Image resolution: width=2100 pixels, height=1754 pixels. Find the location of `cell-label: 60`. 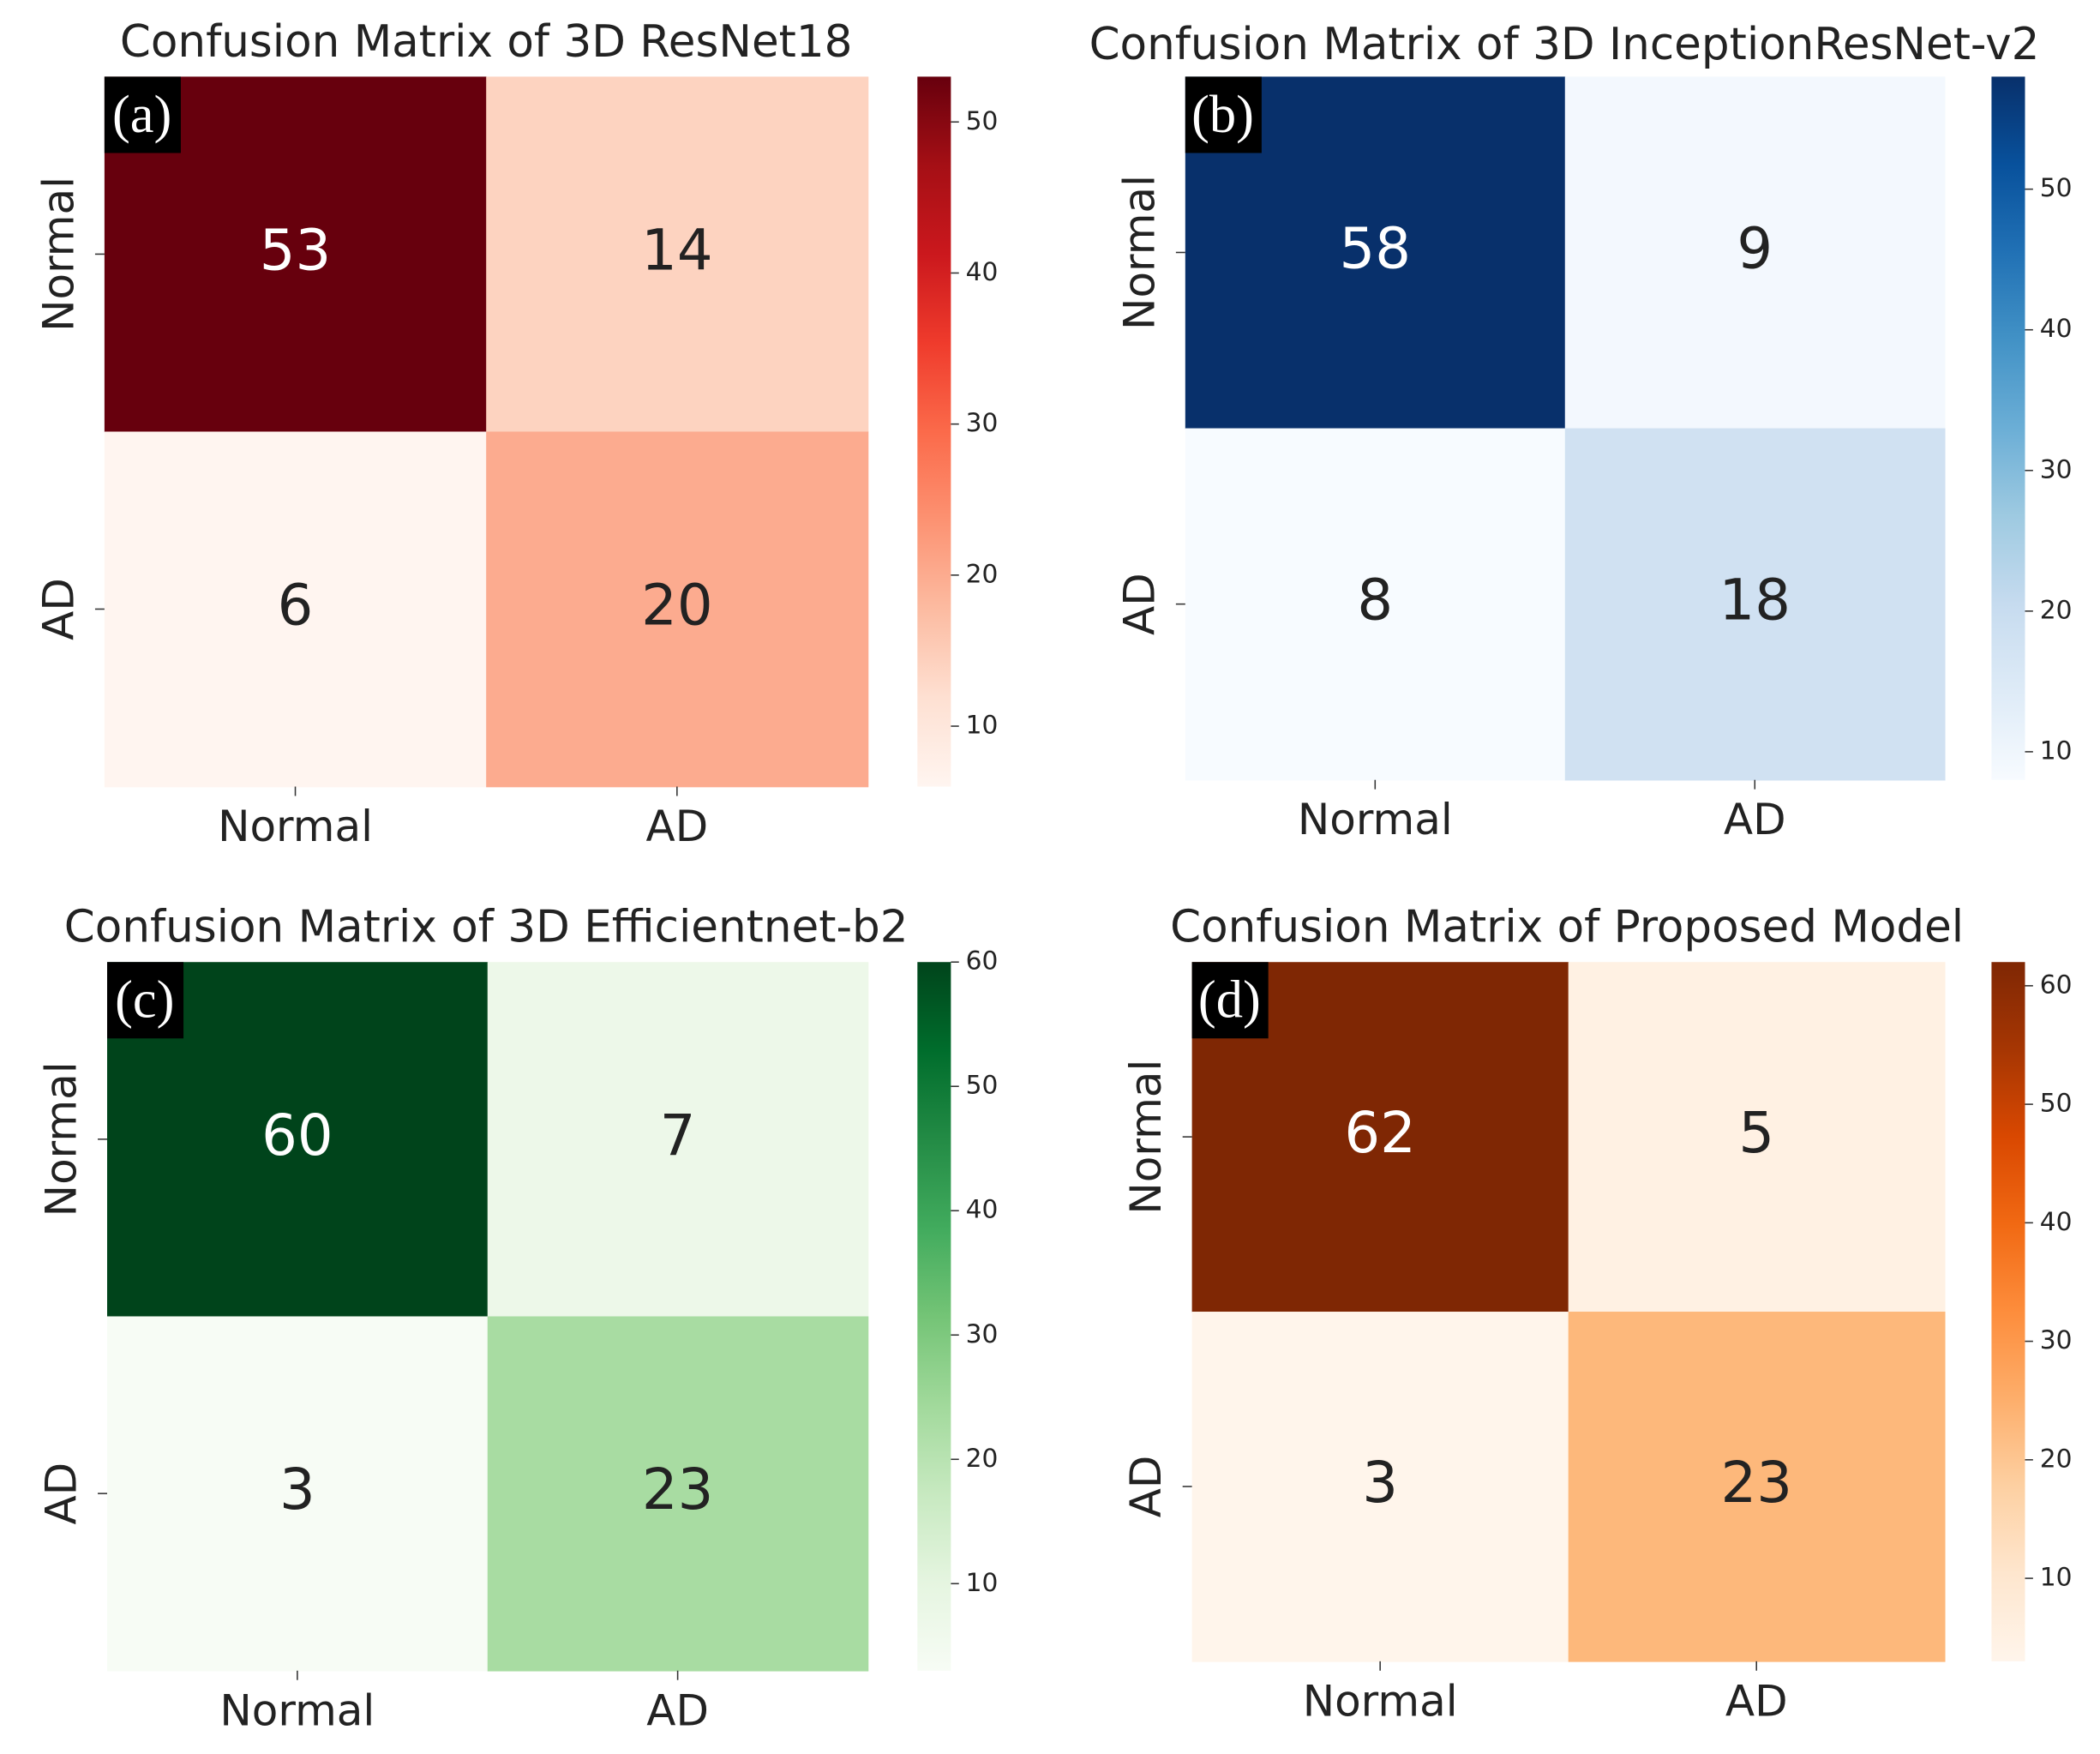

cell-label: 60 is located at coordinates (297, 1136).